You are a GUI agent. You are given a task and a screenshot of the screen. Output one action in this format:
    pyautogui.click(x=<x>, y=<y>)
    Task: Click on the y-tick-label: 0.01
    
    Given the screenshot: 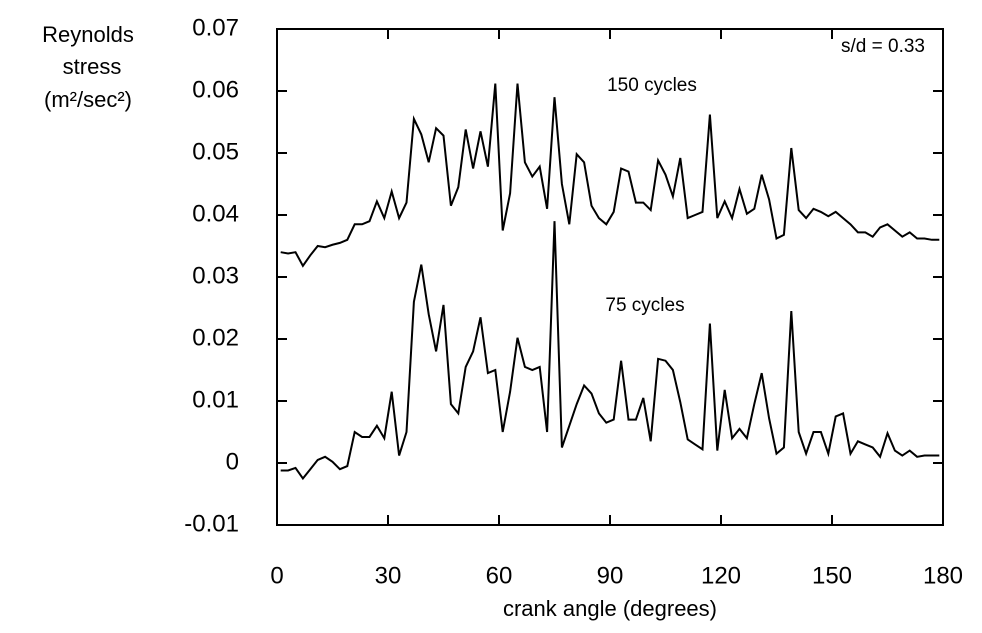 What is the action you would take?
    pyautogui.click(x=215, y=399)
    